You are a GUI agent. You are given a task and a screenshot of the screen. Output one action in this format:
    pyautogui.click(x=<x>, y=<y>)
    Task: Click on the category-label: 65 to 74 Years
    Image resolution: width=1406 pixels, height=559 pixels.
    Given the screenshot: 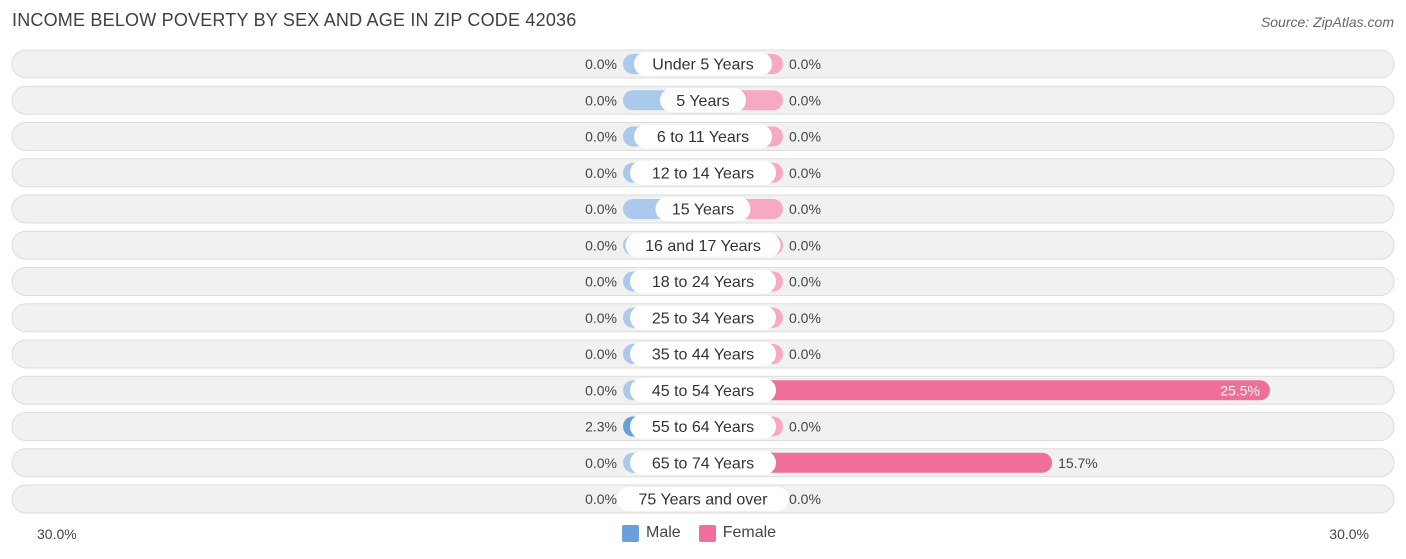 What is the action you would take?
    pyautogui.click(x=703, y=463)
    